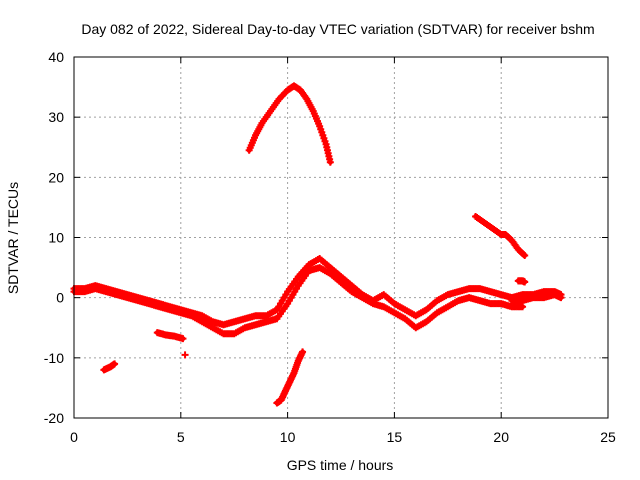  Describe the element at coordinates (536, 298) in the screenshot. I see `series-late-segment-b` at that location.